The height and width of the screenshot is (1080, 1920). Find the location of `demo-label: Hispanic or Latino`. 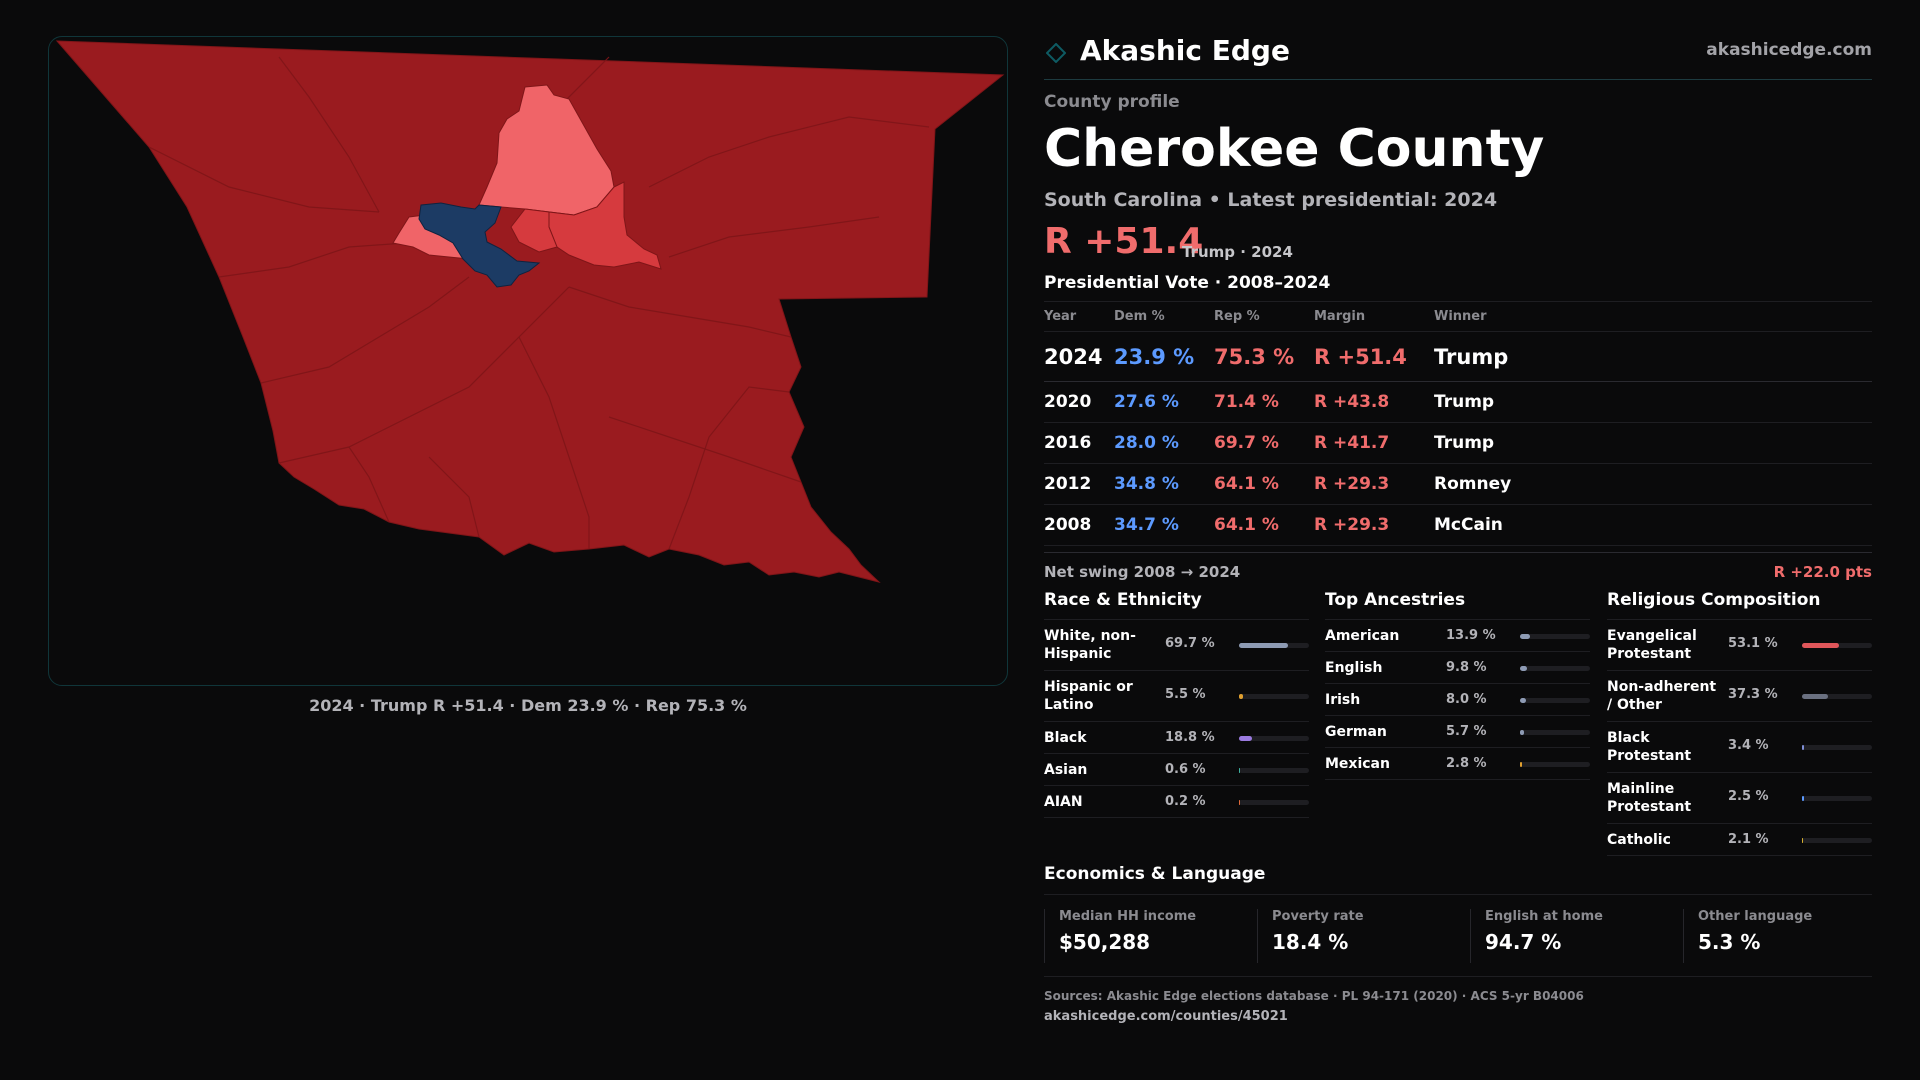

demo-label: Hispanic or Latino is located at coordinates (1088, 696).